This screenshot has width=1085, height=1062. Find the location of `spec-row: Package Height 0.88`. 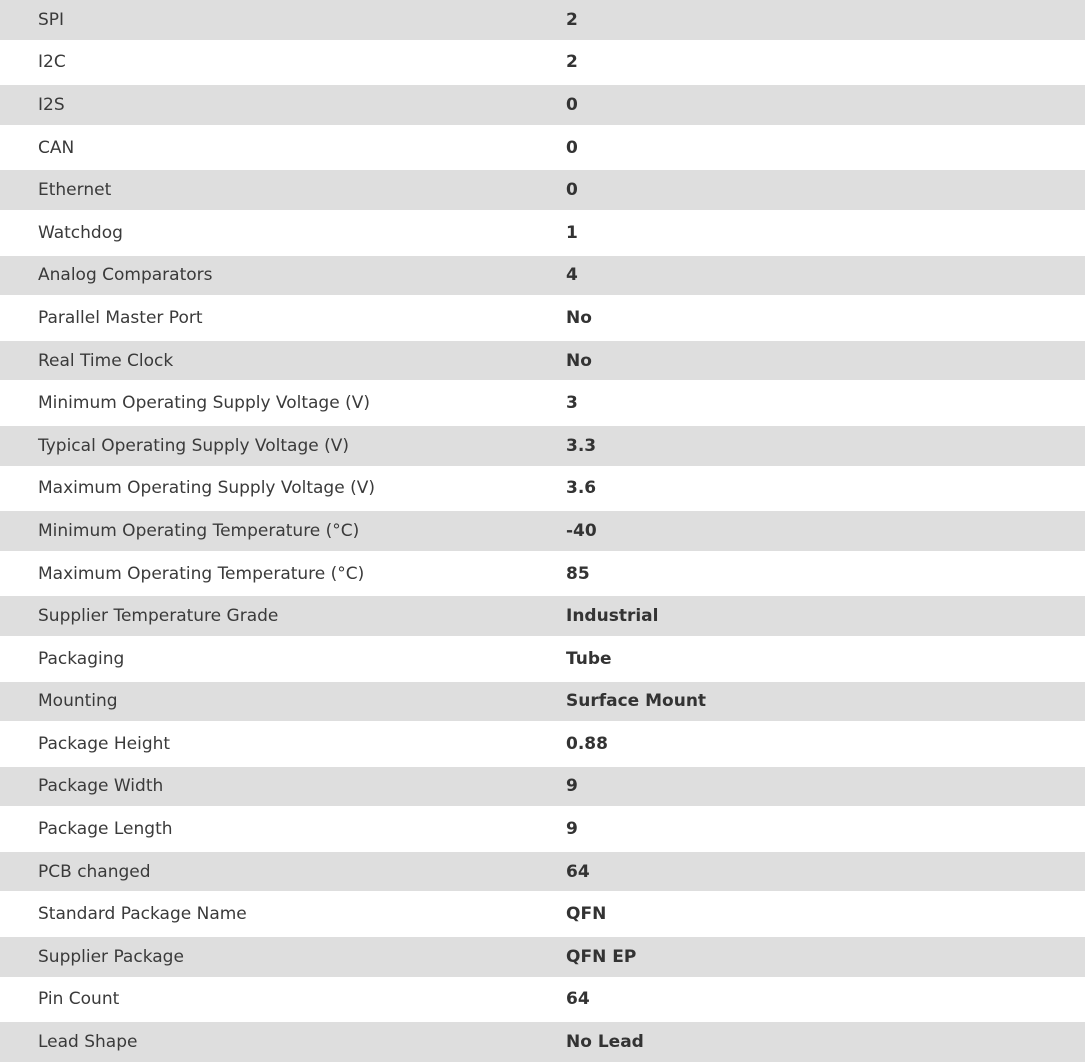

spec-row: Package Height 0.88 is located at coordinates (542, 744).